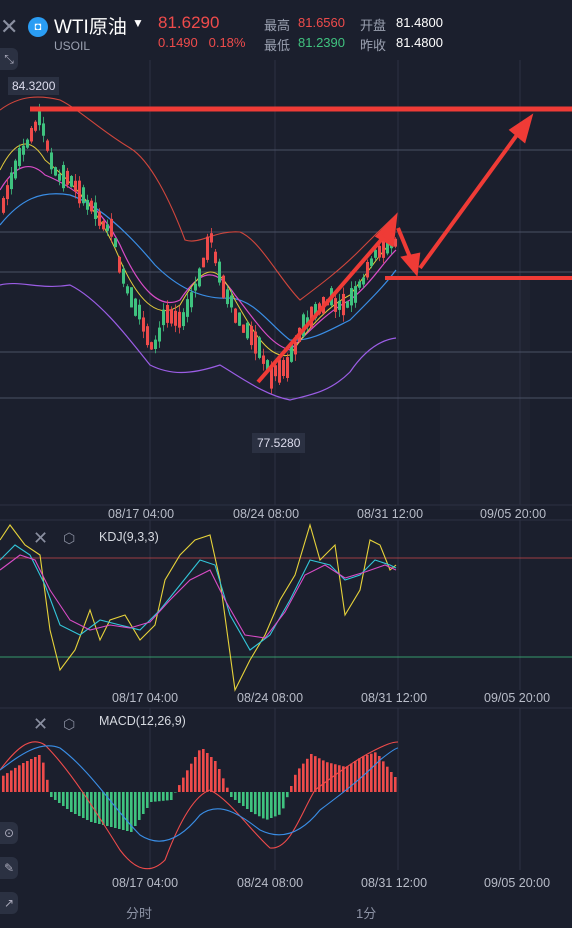  I want to click on prev-close-value: 81.4800, so click(419, 42).